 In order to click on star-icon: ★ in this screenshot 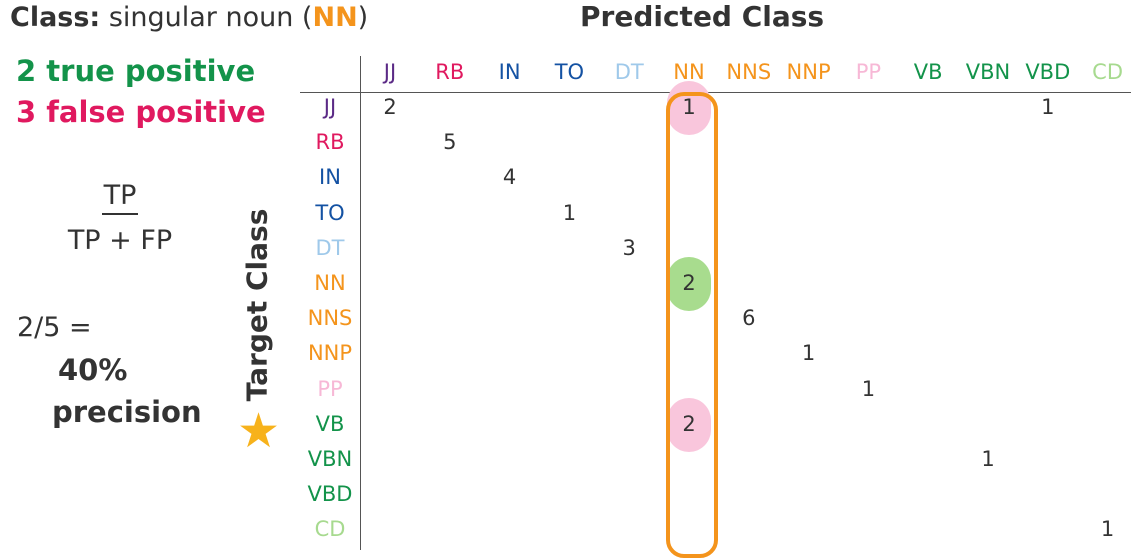, I will do `click(259, 431)`.